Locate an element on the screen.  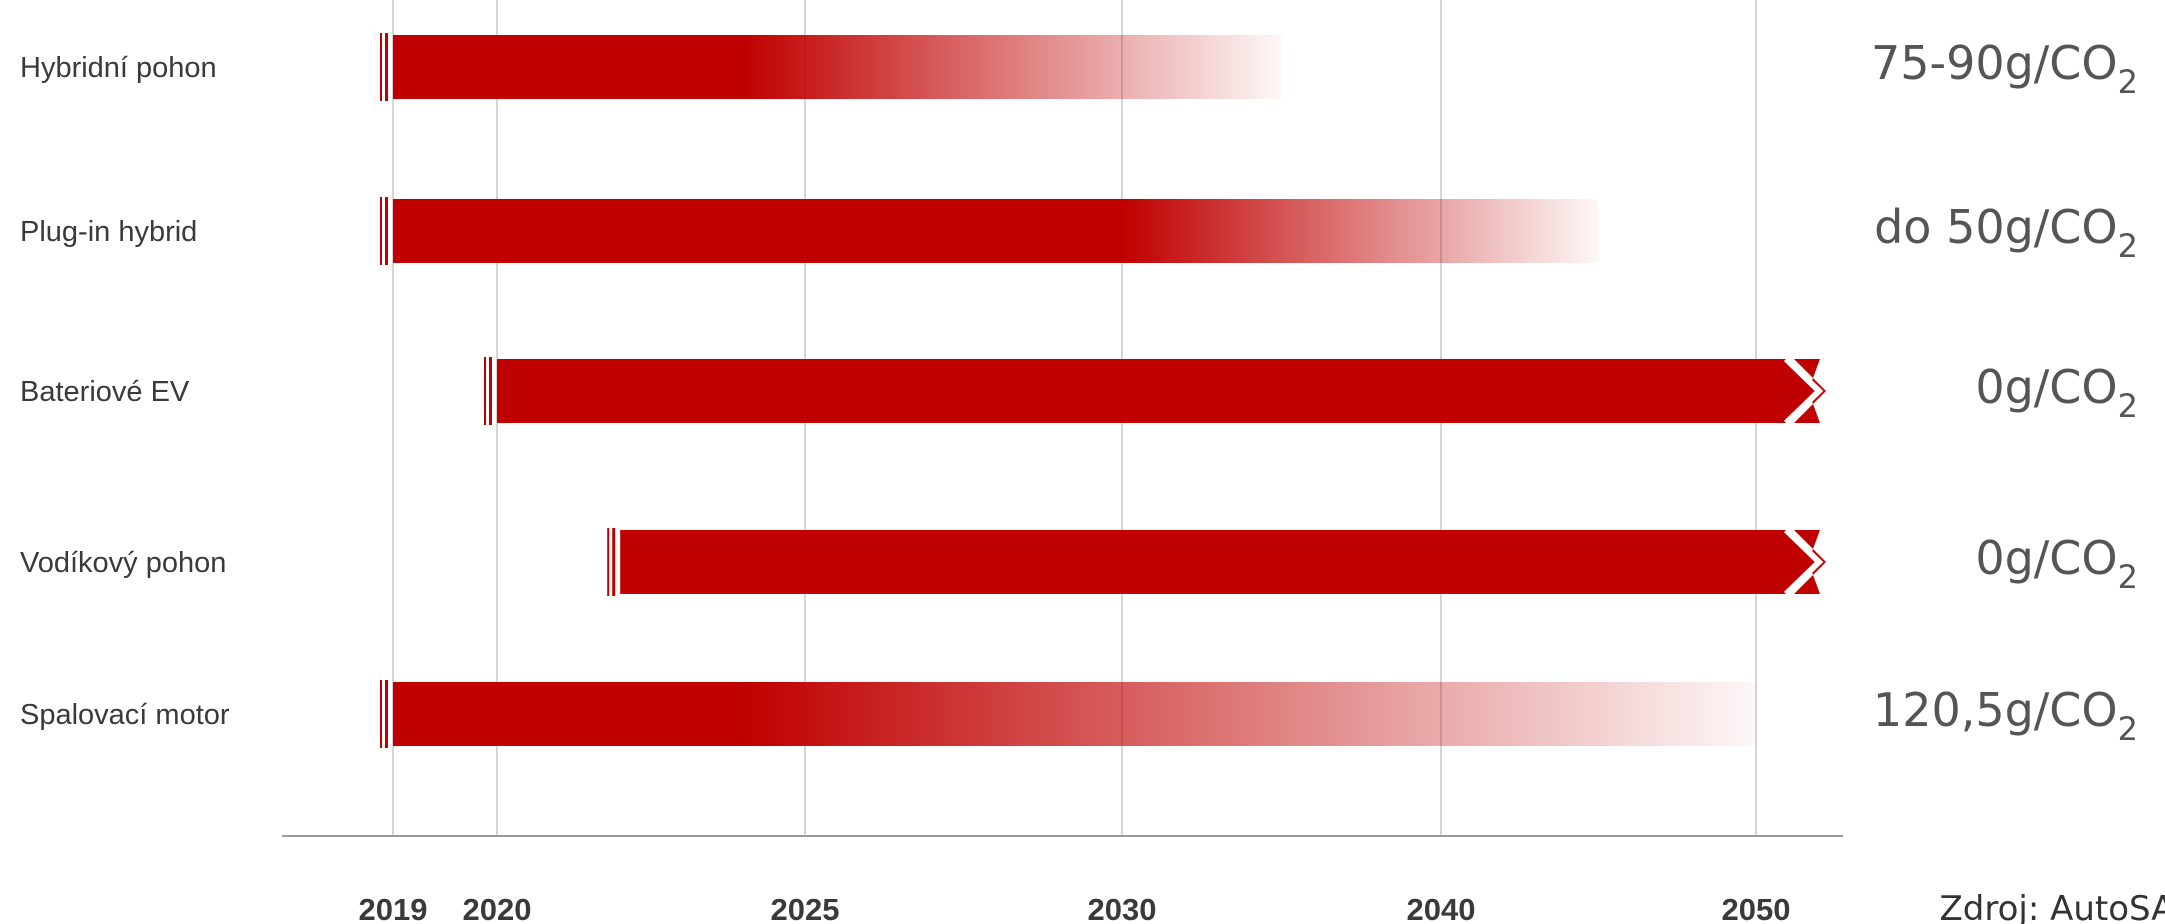
timeline-row: Hybridní pohon 75-90g/CO2 is located at coordinates (1079, 67).